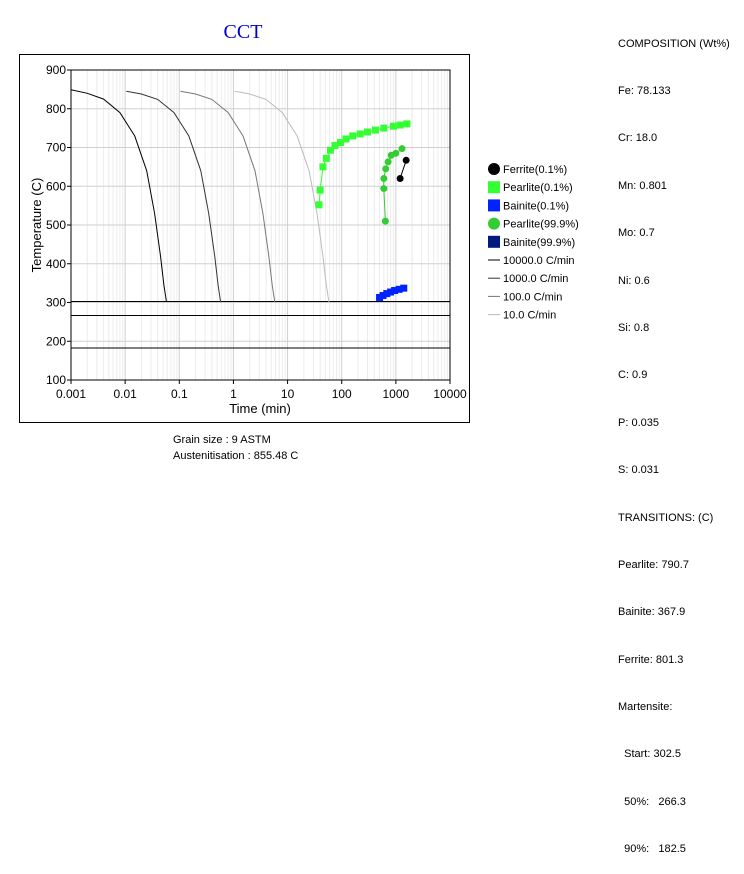  Describe the element at coordinates (260, 325) in the screenshot. I see `martensite-lines` at that location.